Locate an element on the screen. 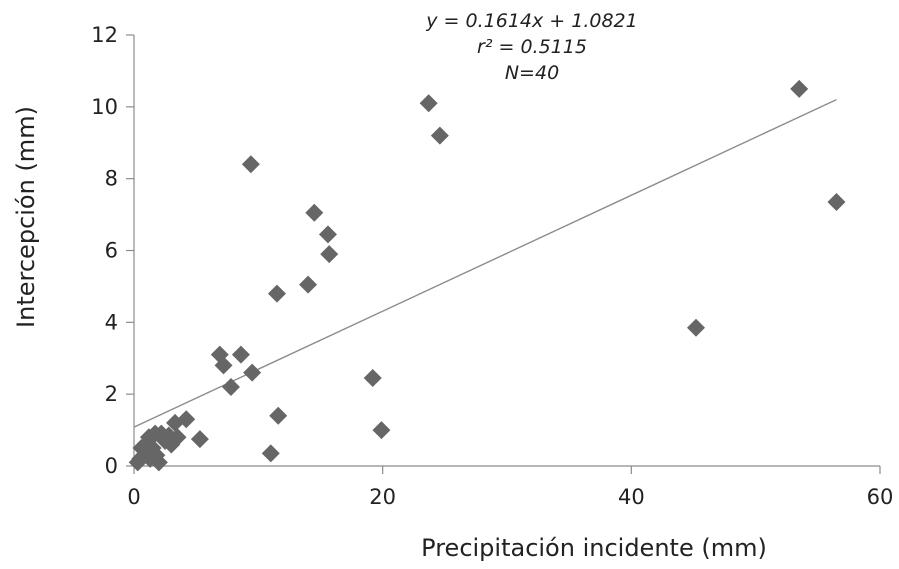 This screenshot has width=899, height=569. x-tick-label: 40 is located at coordinates (631, 497).